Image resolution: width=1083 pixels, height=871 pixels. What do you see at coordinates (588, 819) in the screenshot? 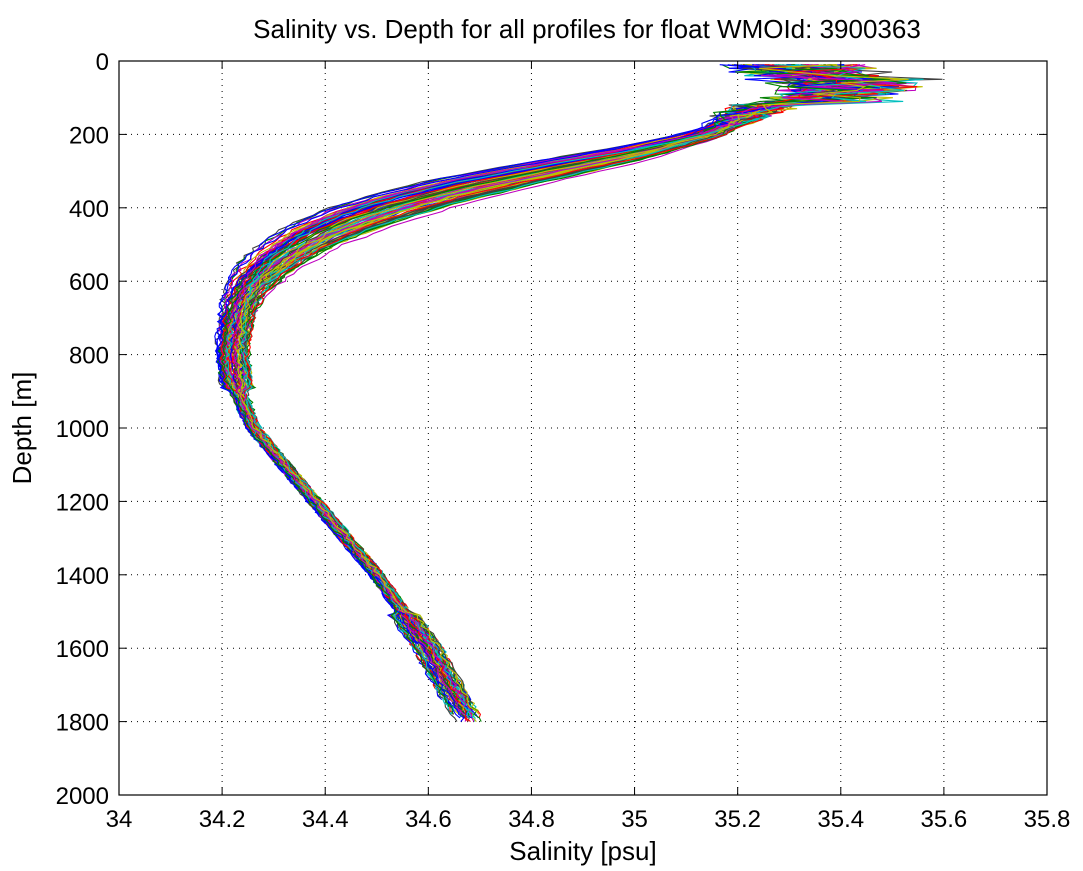
I see `x-tick-labels: 34 34.2 34.4 34.6 34.8 35 35.2 35.4 35.6 35.8` at bounding box center [588, 819].